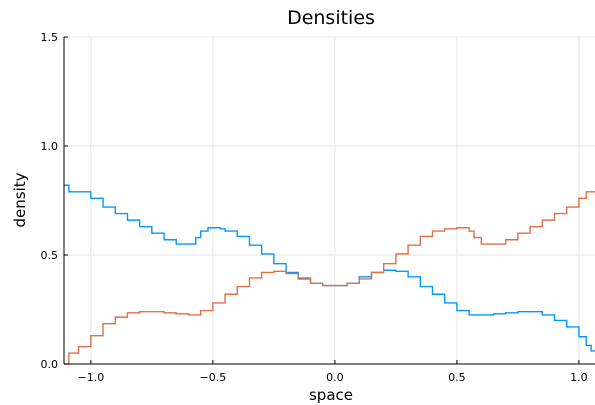  What do you see at coordinates (579, 377) in the screenshot?
I see `x-tick-label: 1.0` at bounding box center [579, 377].